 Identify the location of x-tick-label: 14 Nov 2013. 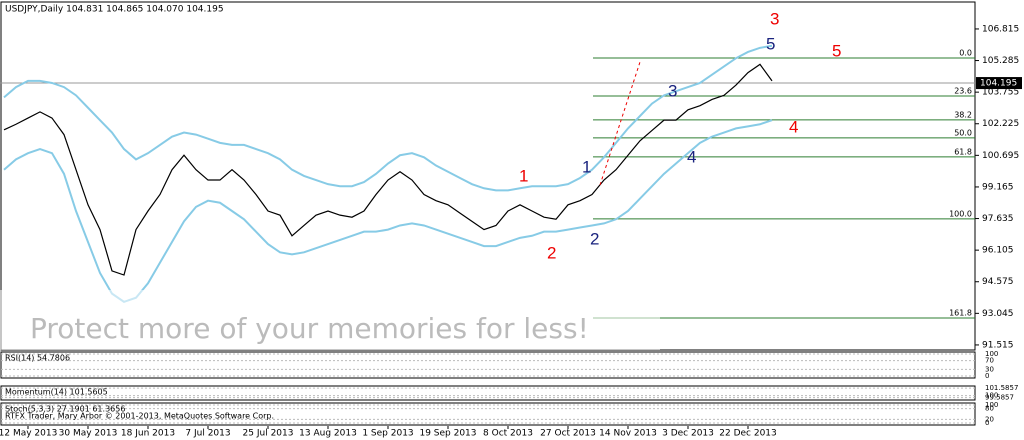
(628, 434).